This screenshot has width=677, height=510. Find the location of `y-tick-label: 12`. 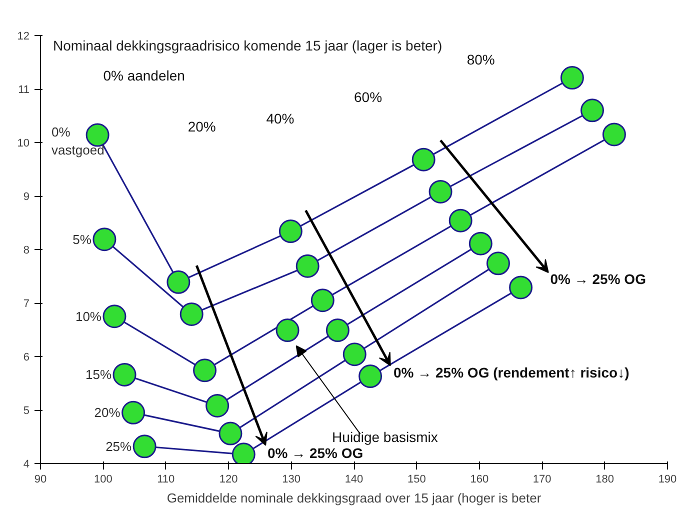

y-tick-label: 12 is located at coordinates (23, 36).